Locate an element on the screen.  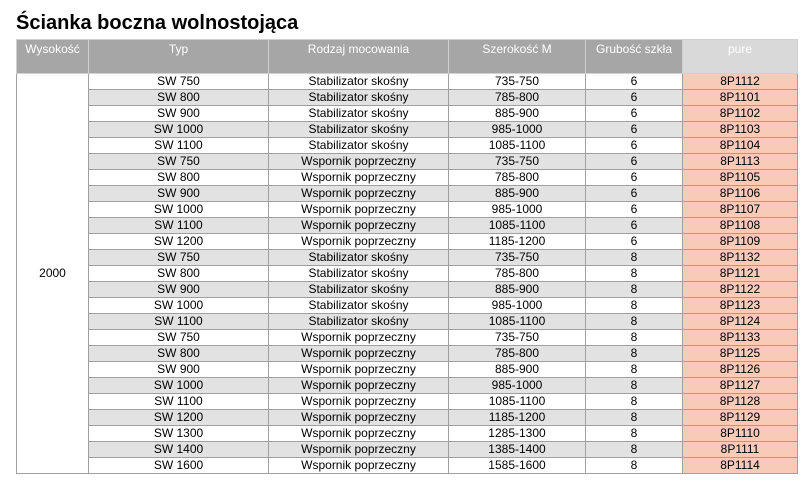
width-cell: 1585-1600 is located at coordinates (517, 465).